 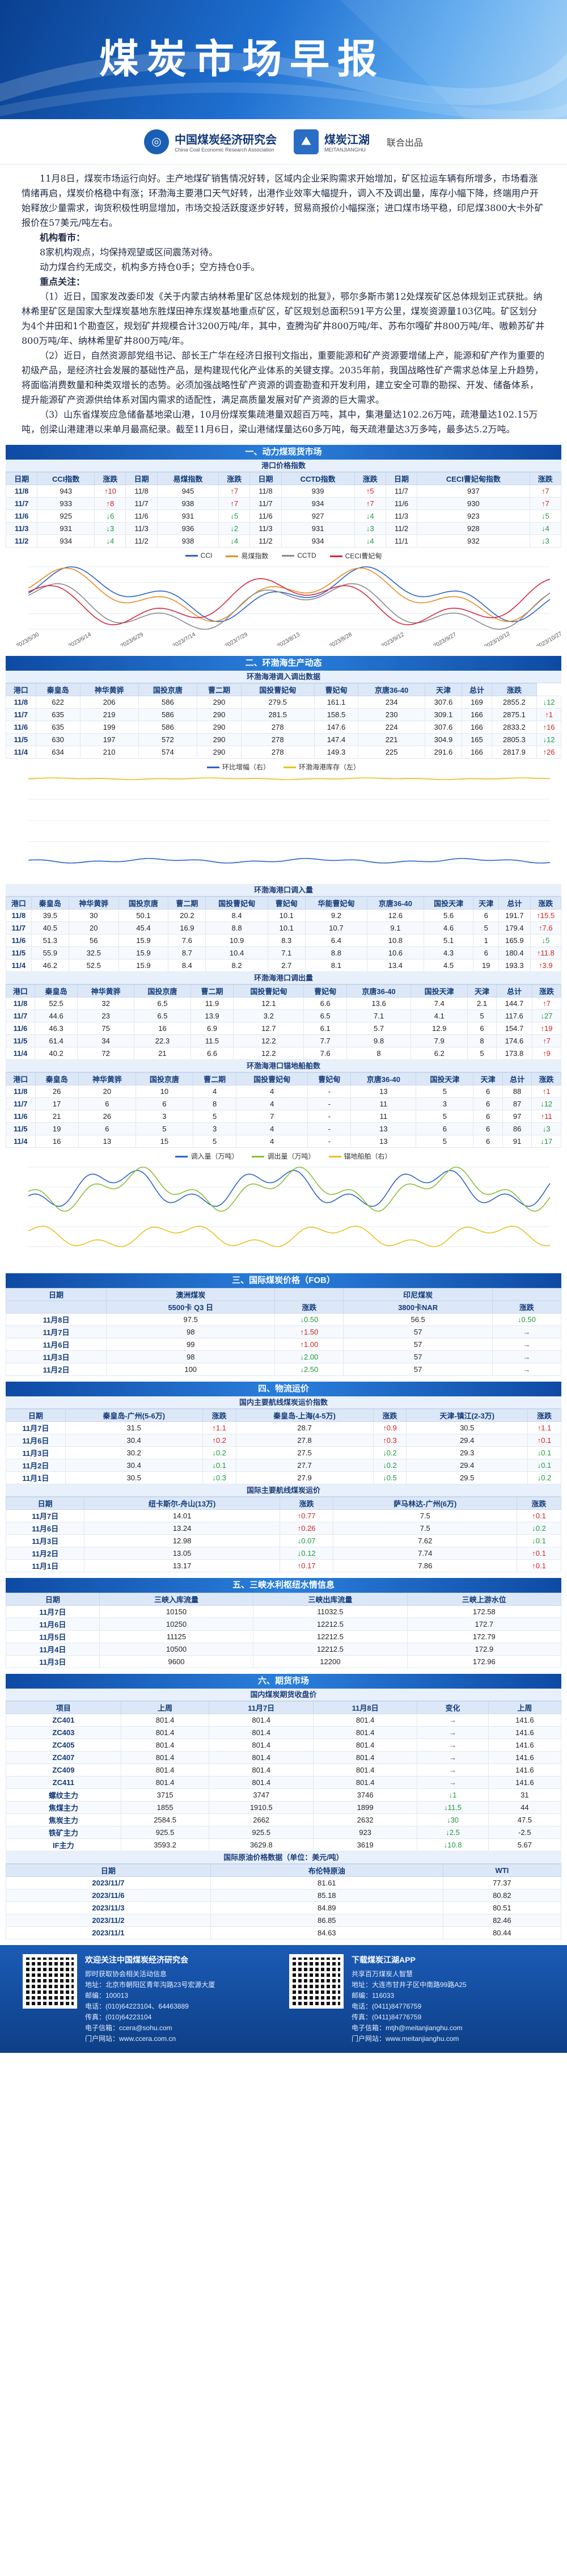 What do you see at coordinates (546, 1091) in the screenshot?
I see `table-cell: ↑1` at bounding box center [546, 1091].